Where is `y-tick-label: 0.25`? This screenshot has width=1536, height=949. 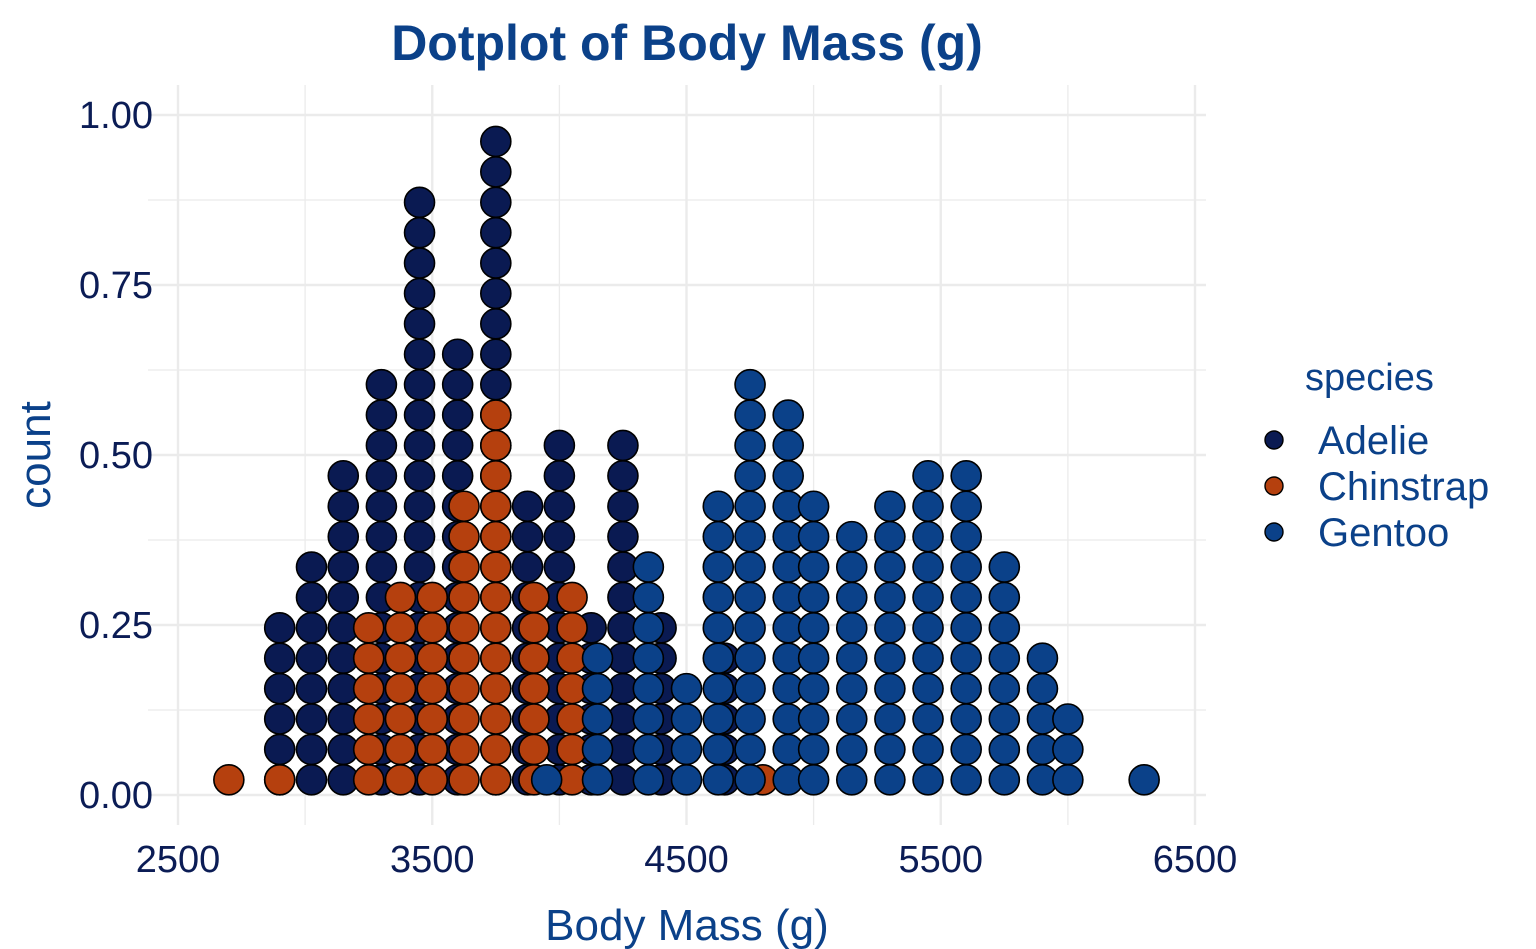 y-tick-label: 0.25 is located at coordinates (116, 626).